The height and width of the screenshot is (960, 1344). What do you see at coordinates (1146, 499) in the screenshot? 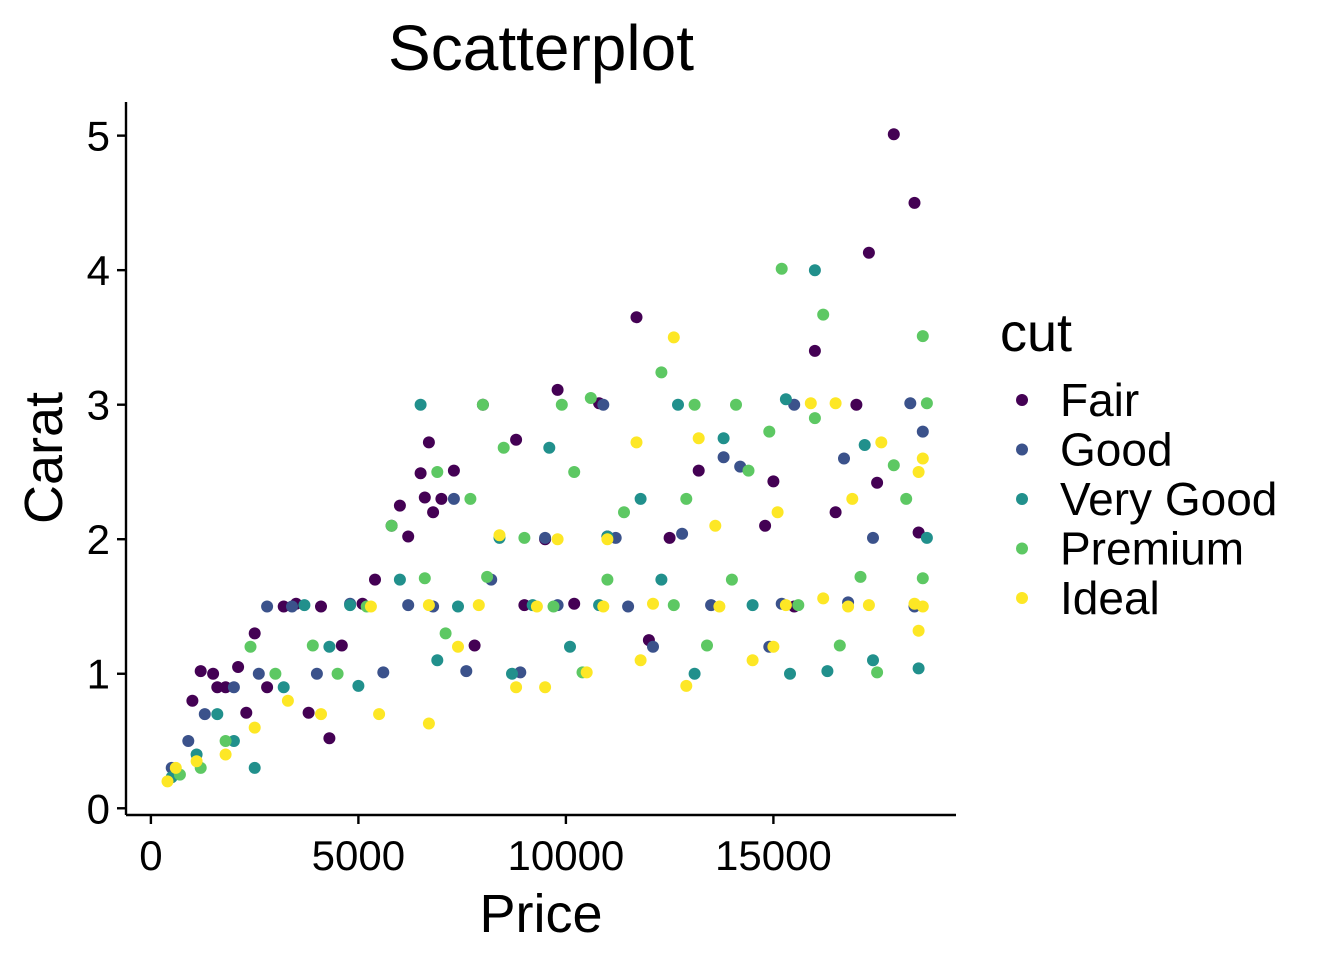
I see `legend-item: Very Good` at bounding box center [1146, 499].